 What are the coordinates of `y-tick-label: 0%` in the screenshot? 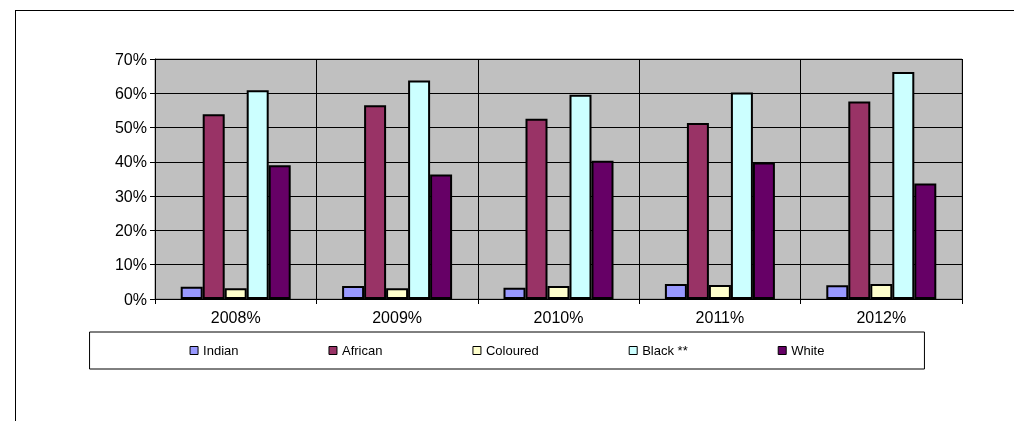 It's located at (135, 299).